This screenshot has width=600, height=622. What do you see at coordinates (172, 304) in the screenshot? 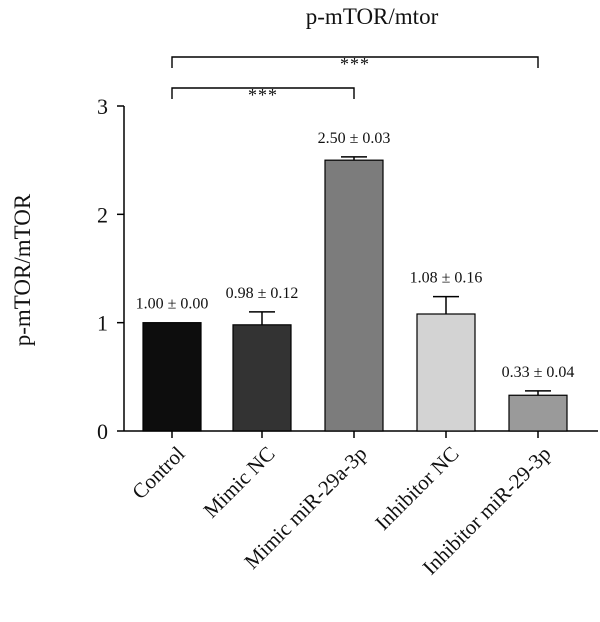
I see `data-label: 1.00 ± 0.00` at bounding box center [172, 304].